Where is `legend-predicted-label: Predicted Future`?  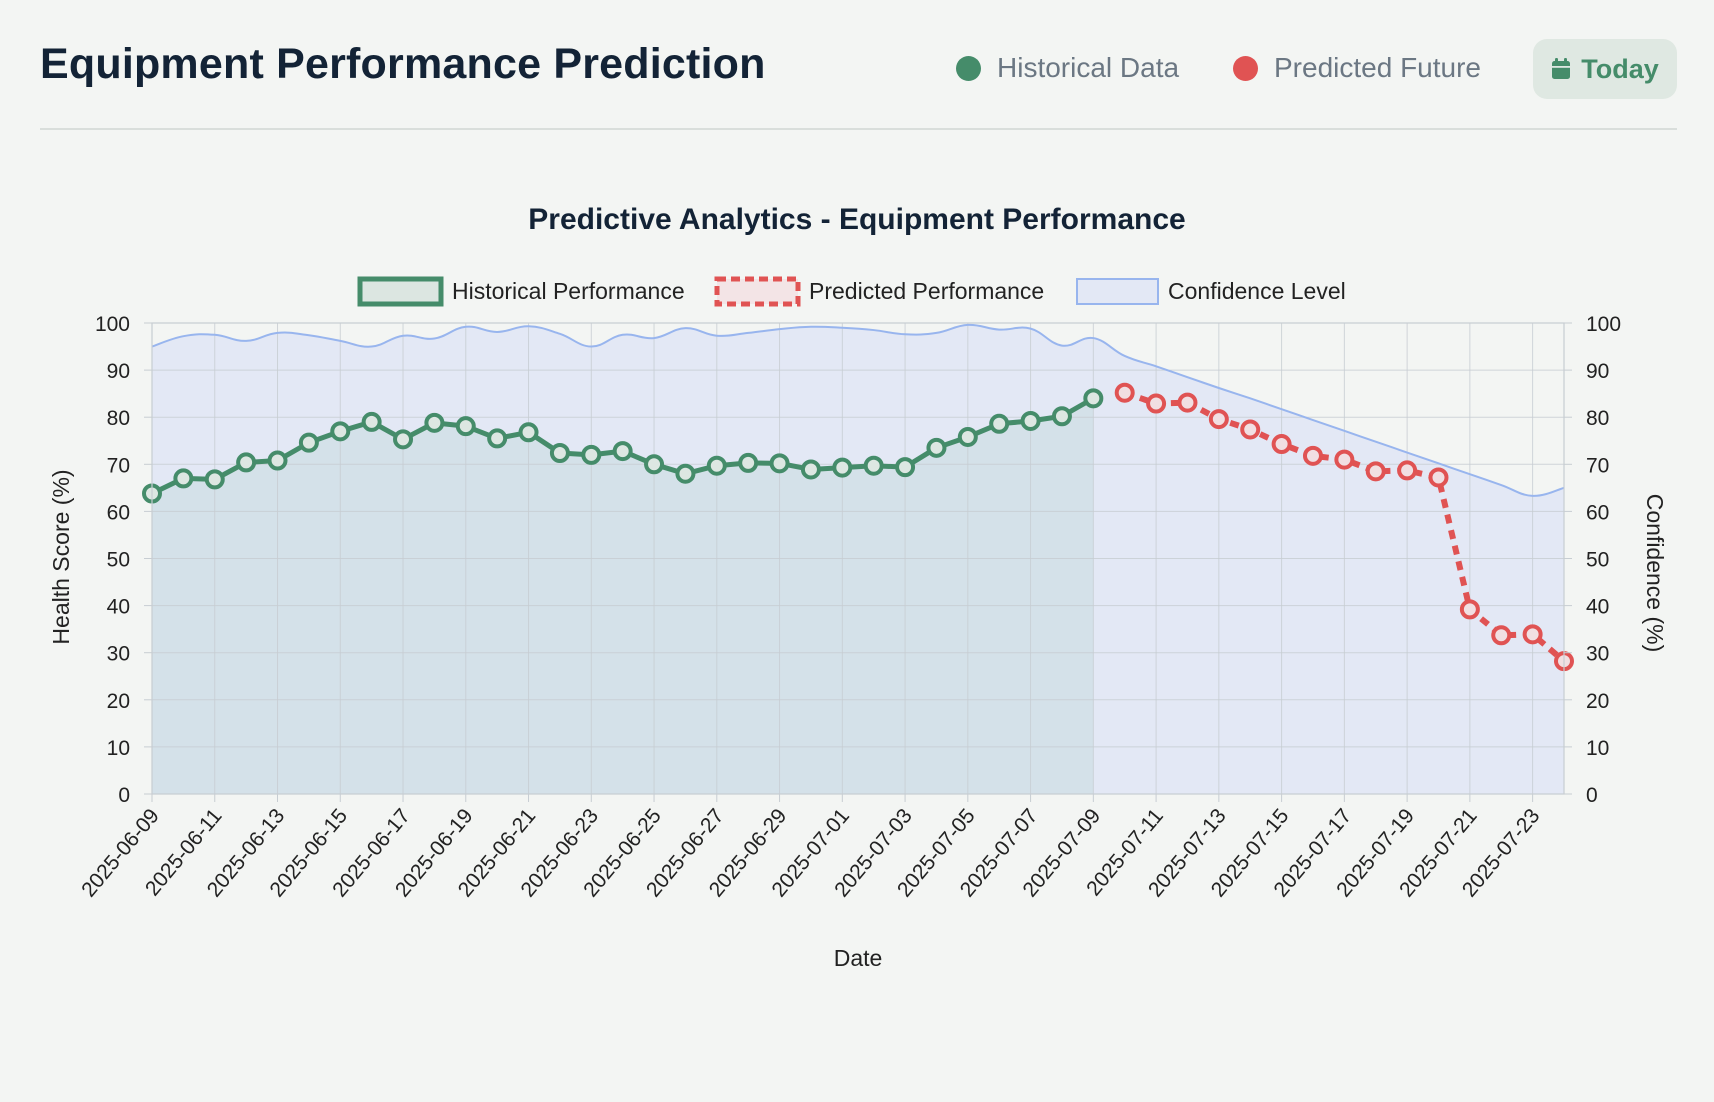 legend-predicted-label: Predicted Future is located at coordinates (1377, 67).